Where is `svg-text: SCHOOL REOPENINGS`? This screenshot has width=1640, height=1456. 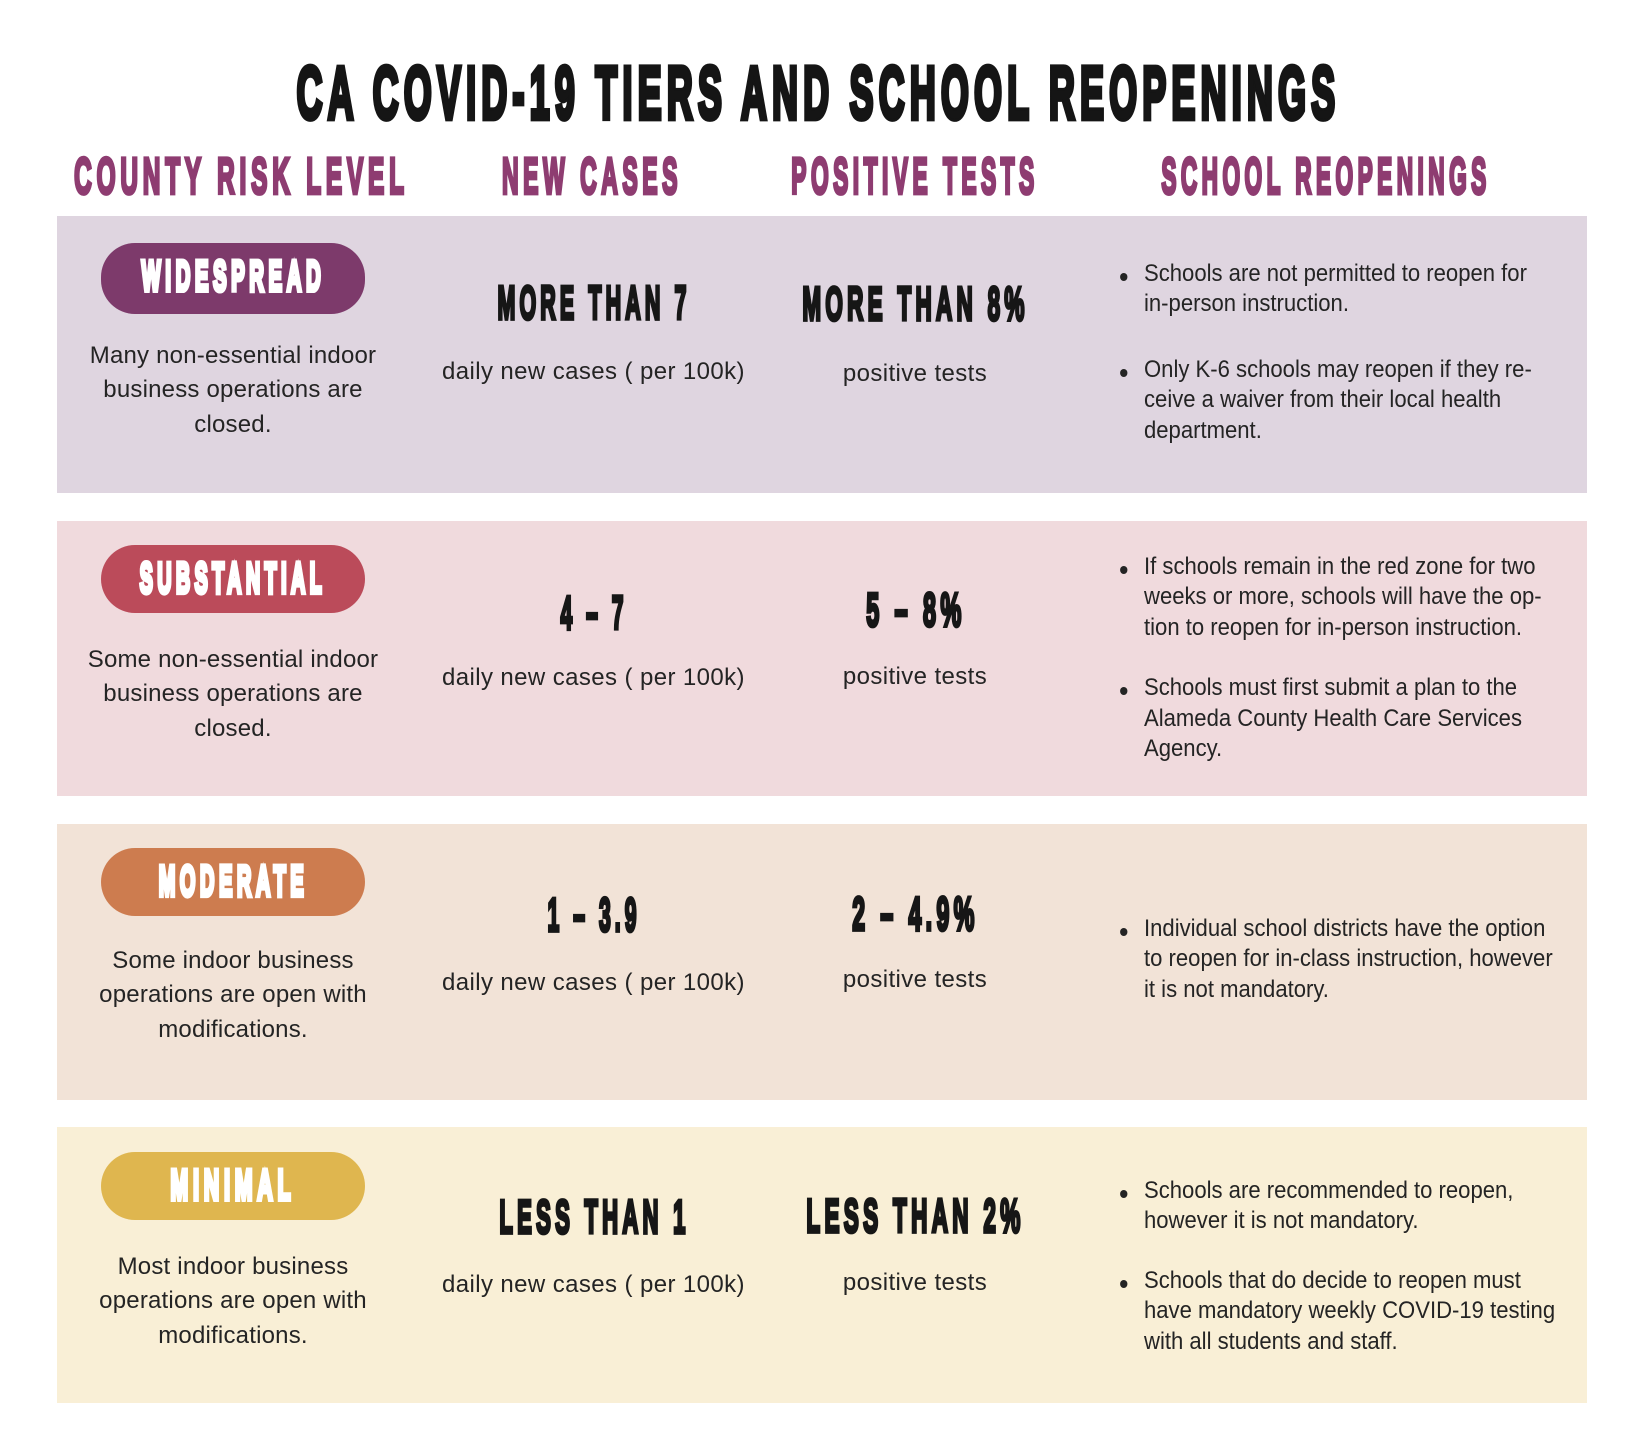 svg-text: SCHOOL REOPENINGS is located at coordinates (1325, 176).